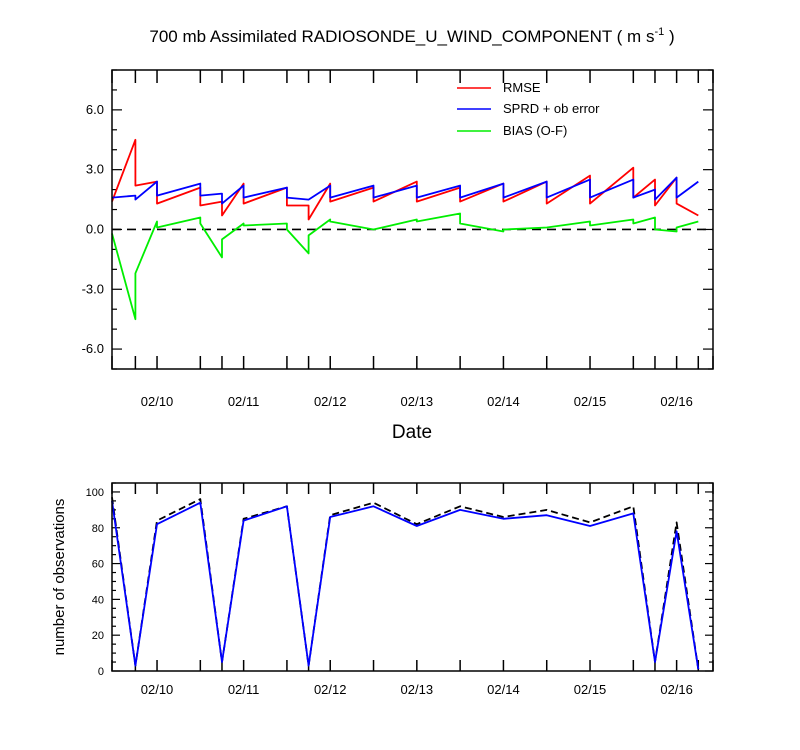  I want to click on y-tick-label: 40, so click(98, 600).